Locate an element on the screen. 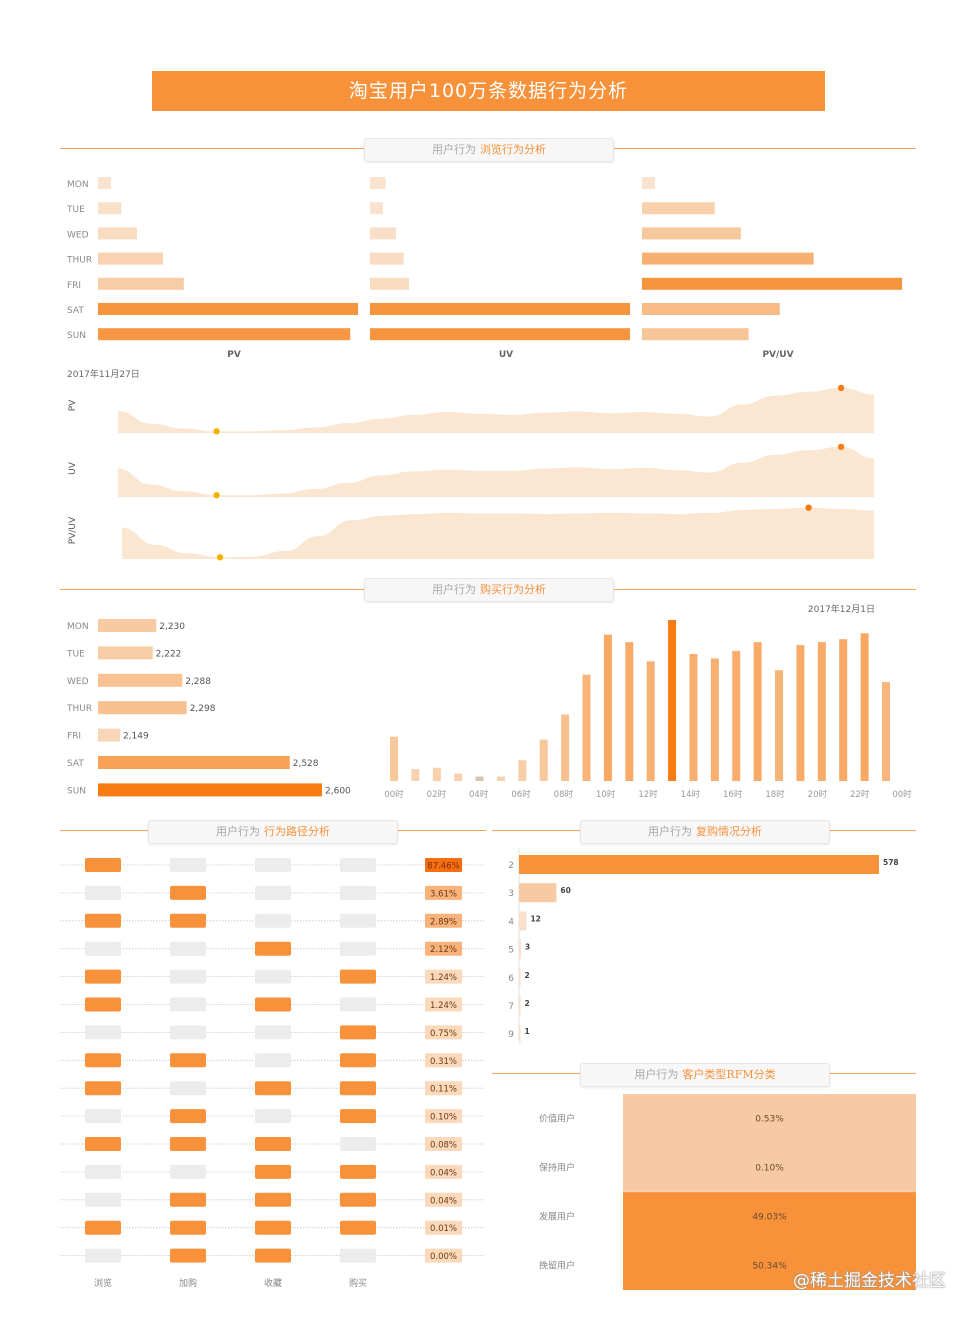  rfm-cell is located at coordinates (769, 1167).